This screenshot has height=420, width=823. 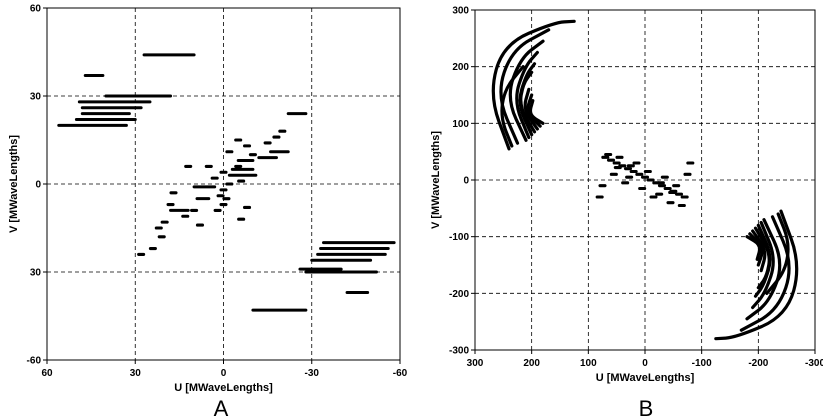 What do you see at coordinates (814, 363) in the screenshot?
I see `b-x-tick-label: -300` at bounding box center [814, 363].